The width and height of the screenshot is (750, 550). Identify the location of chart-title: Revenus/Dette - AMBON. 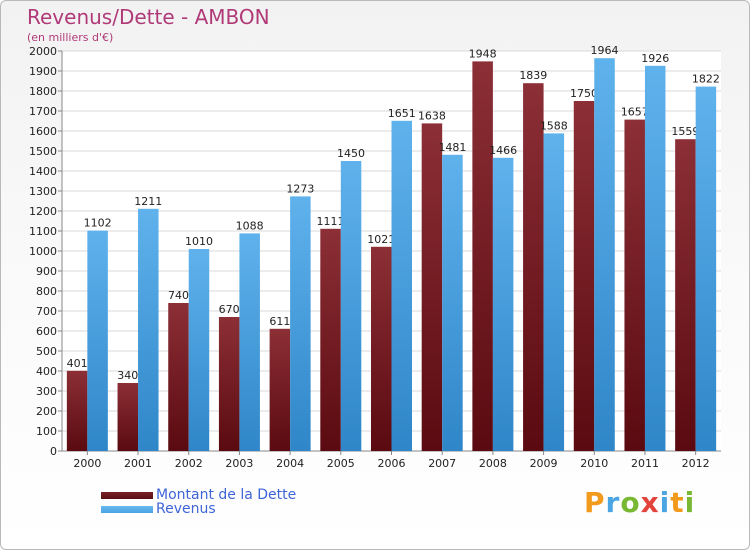
(148, 17).